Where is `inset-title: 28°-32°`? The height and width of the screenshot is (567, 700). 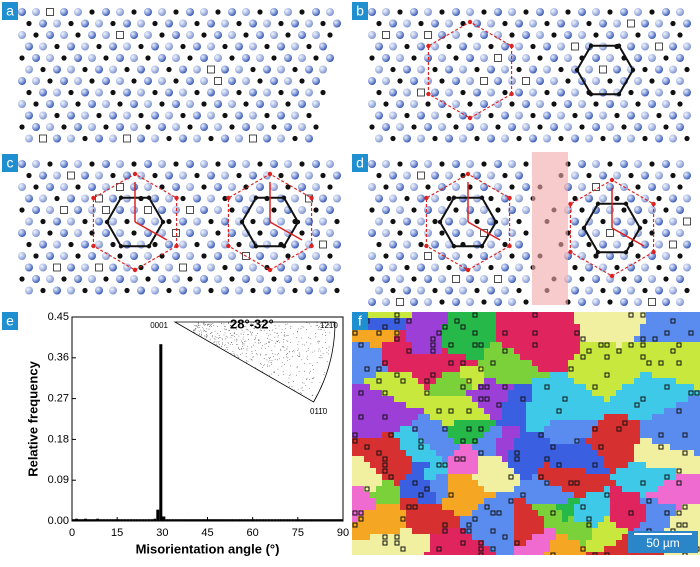
inset-title: 28°-32° is located at coordinates (252, 323).